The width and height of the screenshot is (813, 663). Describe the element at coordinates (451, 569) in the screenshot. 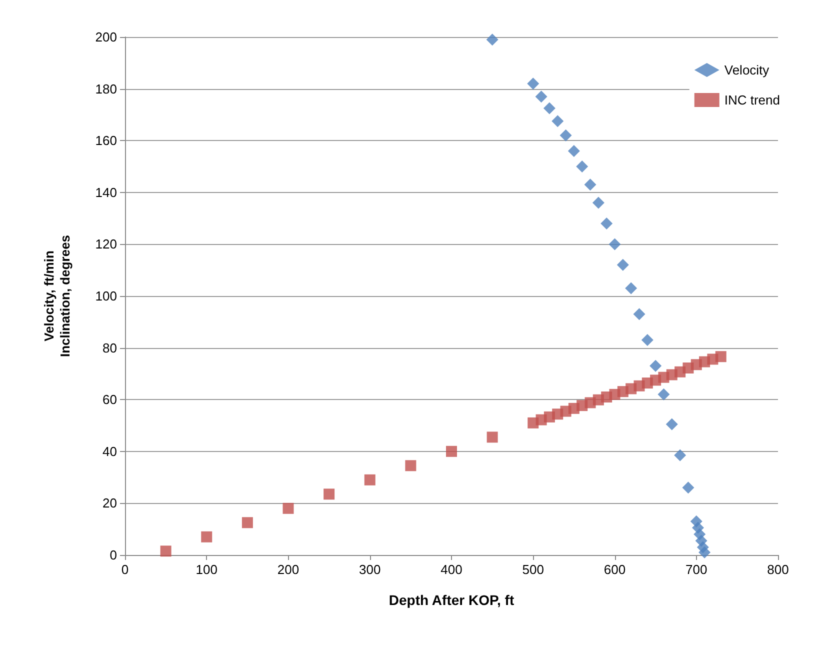

I see `x-tick-label: 400` at that location.